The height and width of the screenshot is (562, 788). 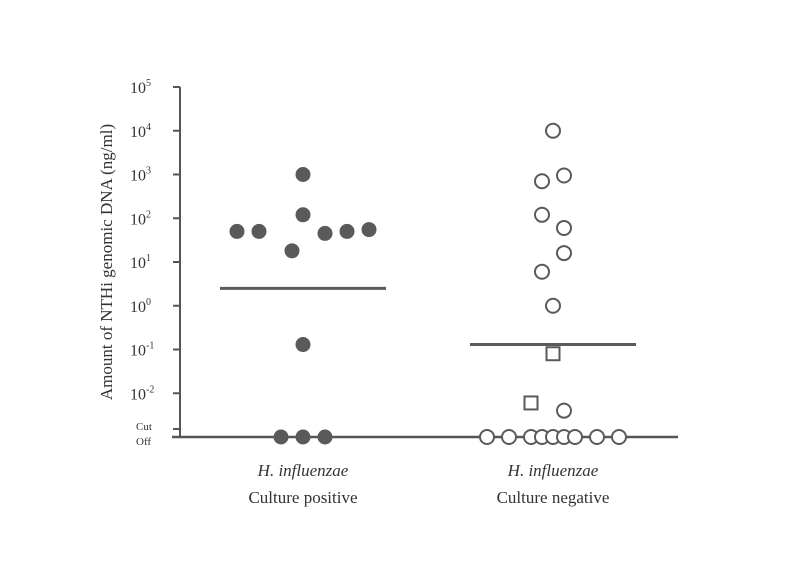 I want to click on y-tick-label: 10⁴, so click(x=140, y=131).